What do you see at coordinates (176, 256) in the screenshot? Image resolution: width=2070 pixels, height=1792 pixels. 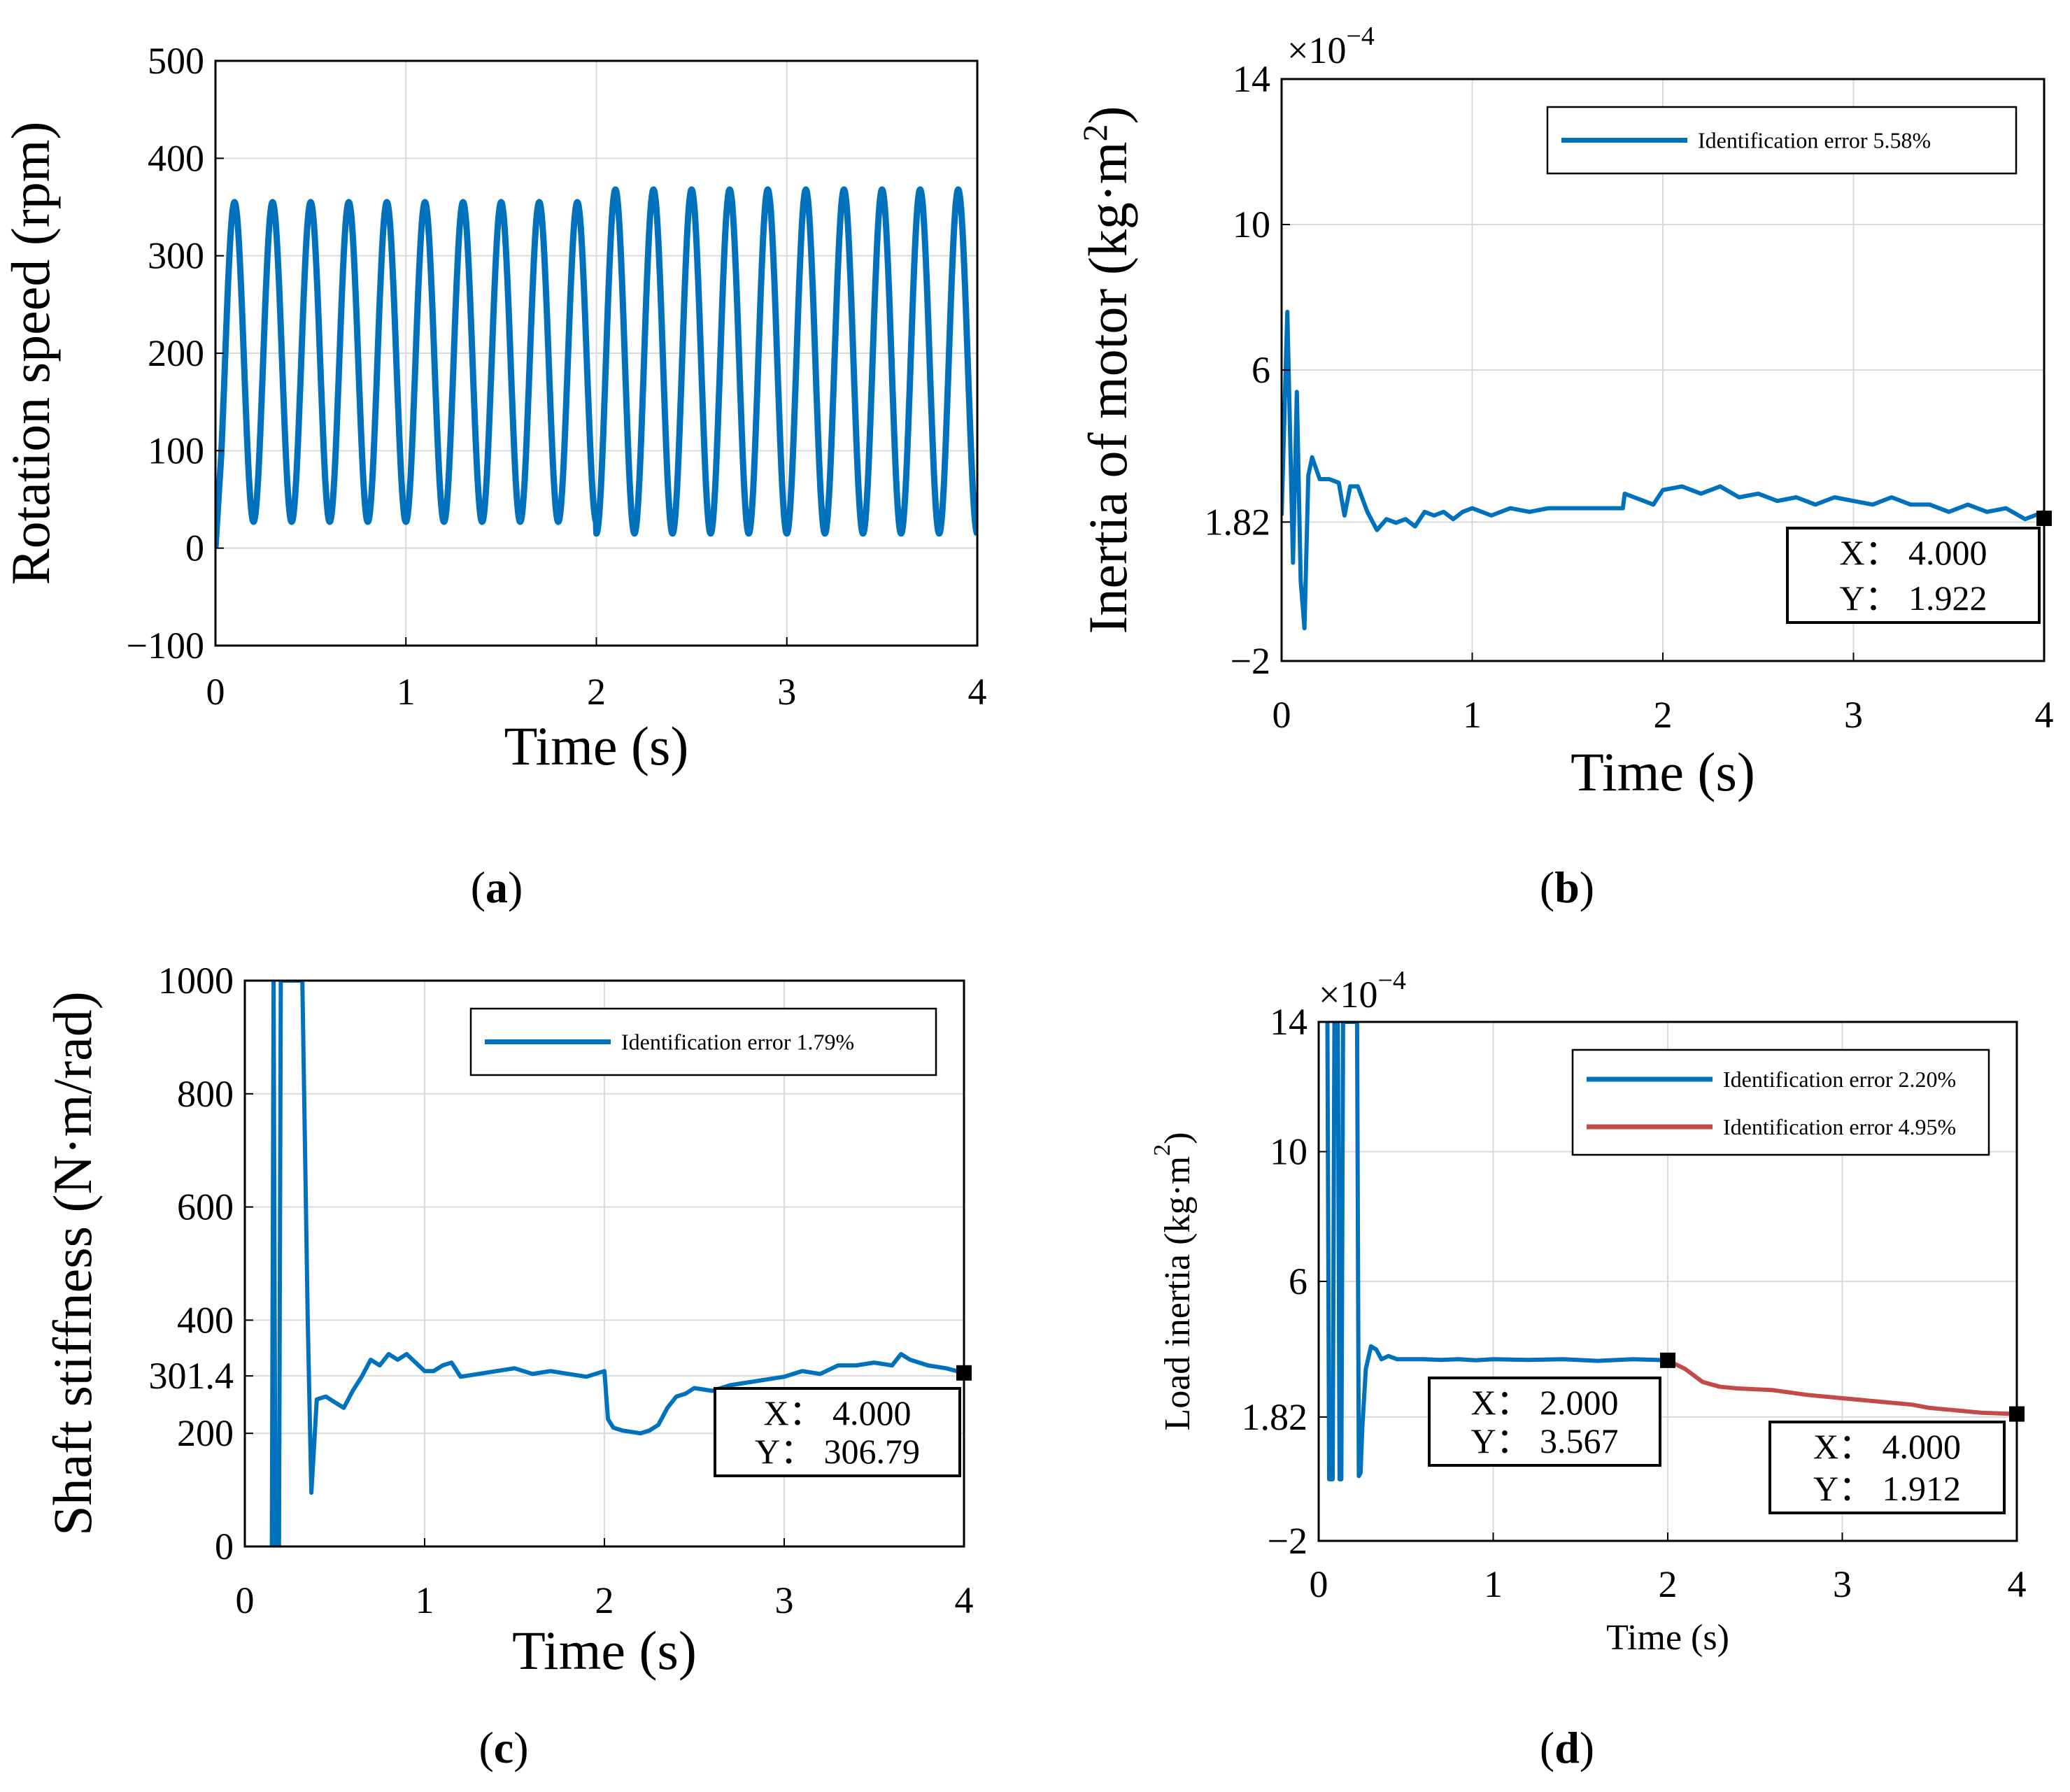 I see `y-tick-label: 300` at bounding box center [176, 256].